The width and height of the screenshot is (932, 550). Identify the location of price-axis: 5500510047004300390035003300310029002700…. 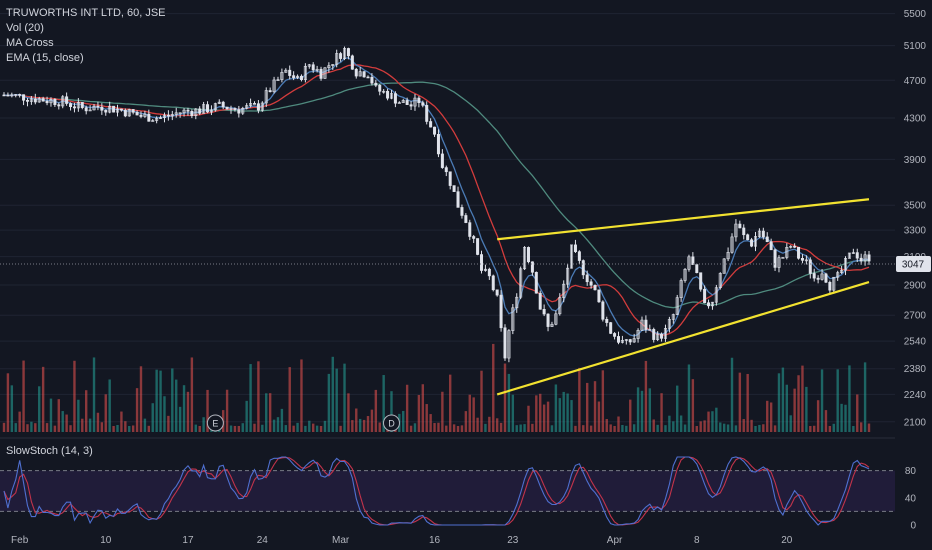
(913, 275).